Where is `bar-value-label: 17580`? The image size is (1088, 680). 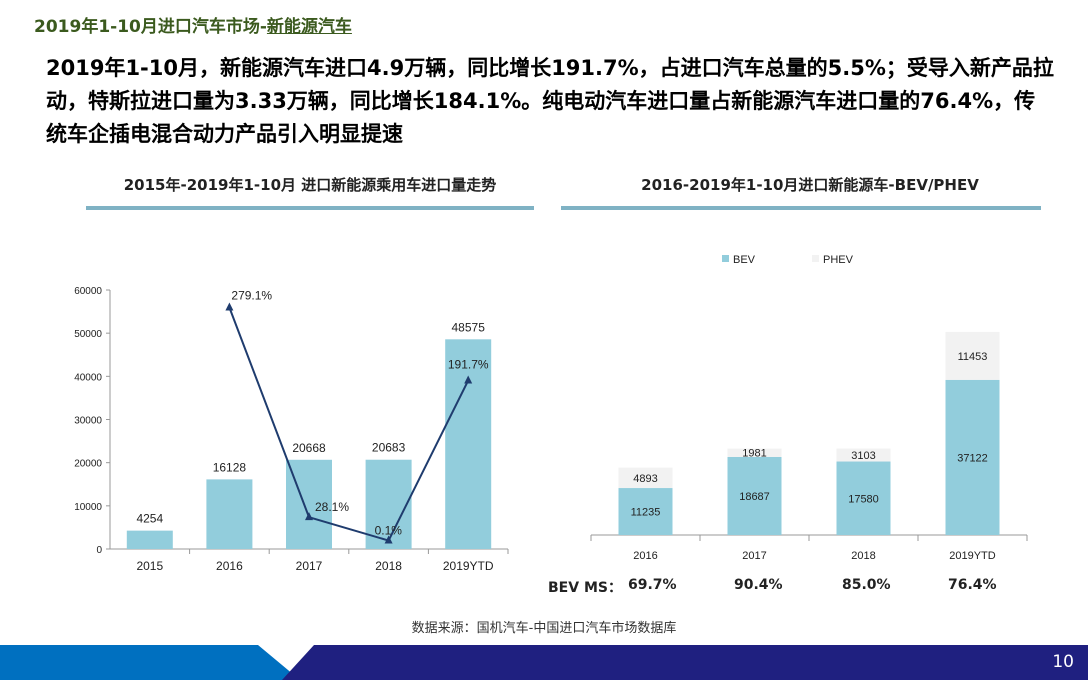 bar-value-label: 17580 is located at coordinates (863, 499).